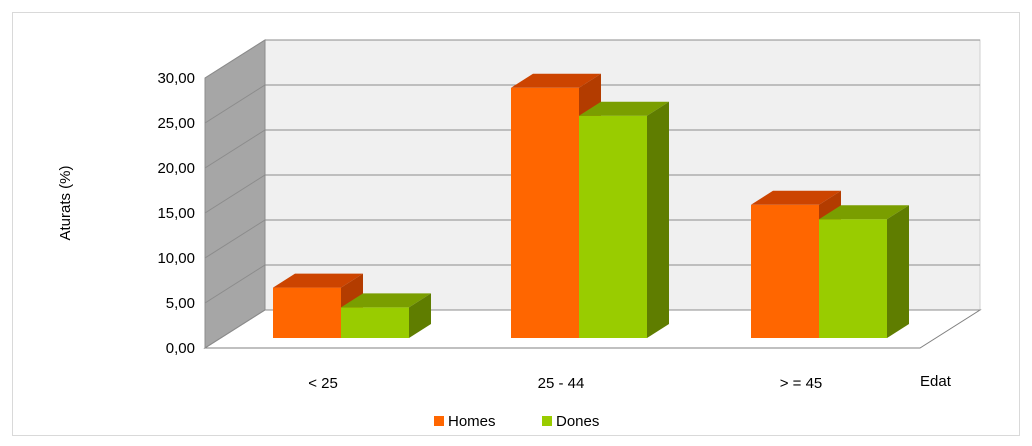 This screenshot has width=1032, height=446. I want to click on legend: Homes Dones, so click(516, 421).